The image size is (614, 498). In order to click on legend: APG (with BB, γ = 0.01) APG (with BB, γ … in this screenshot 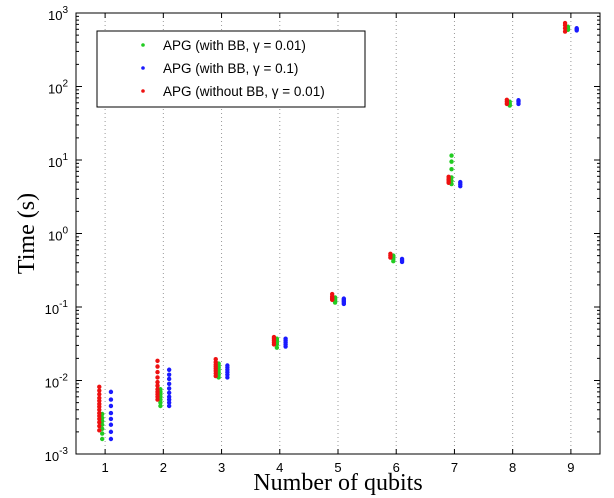, I will do `click(231, 69)`.